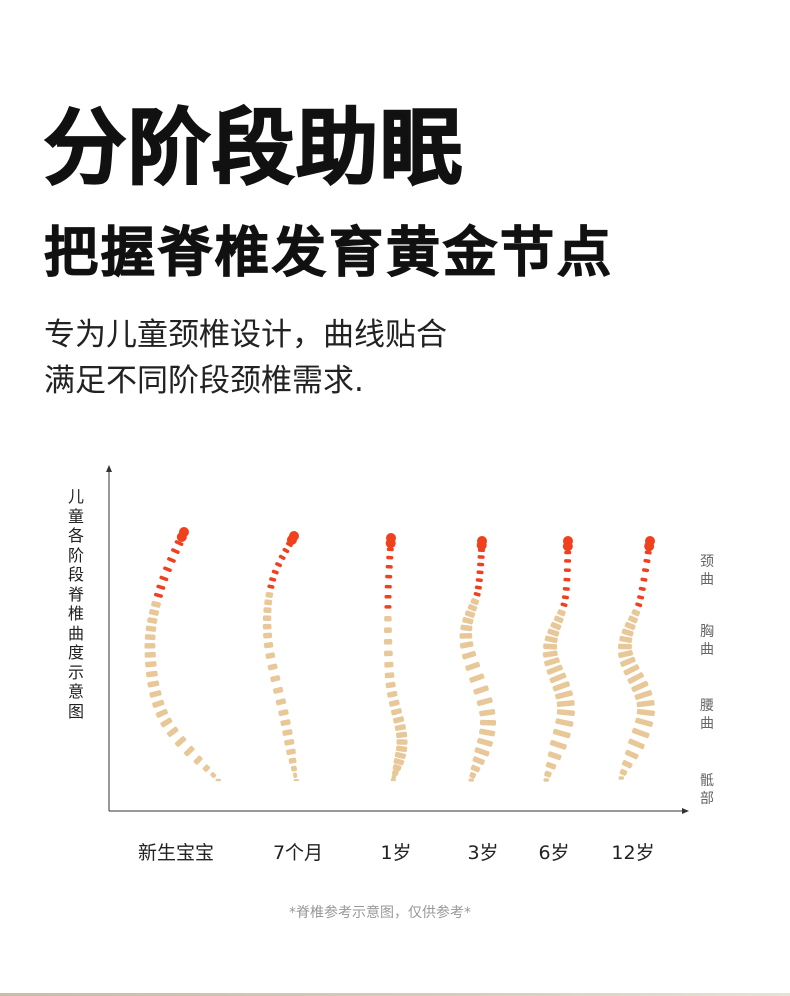  Describe the element at coordinates (685, 811) in the screenshot. I see `x-axis-arrow` at that location.